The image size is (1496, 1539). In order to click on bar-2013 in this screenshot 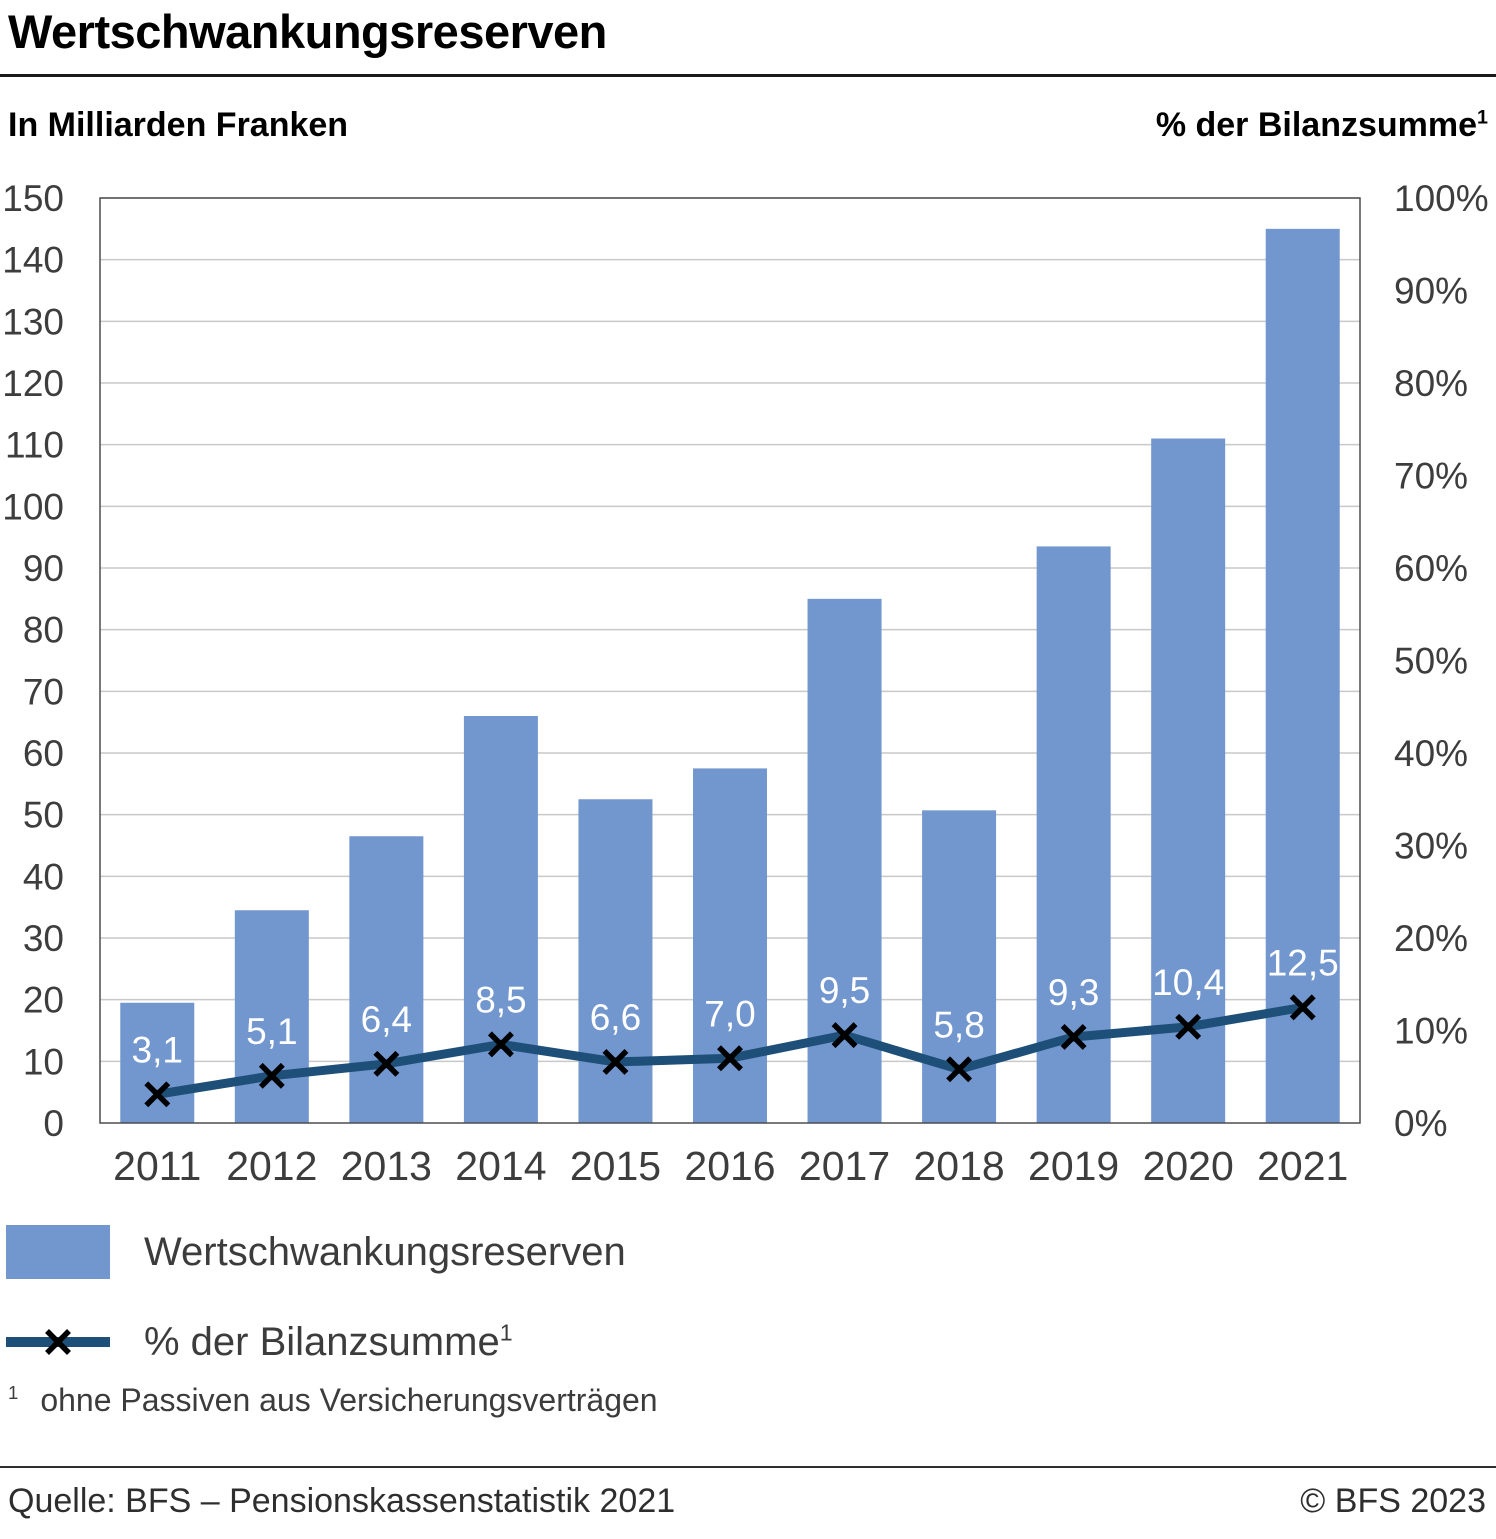, I will do `click(386, 979)`.